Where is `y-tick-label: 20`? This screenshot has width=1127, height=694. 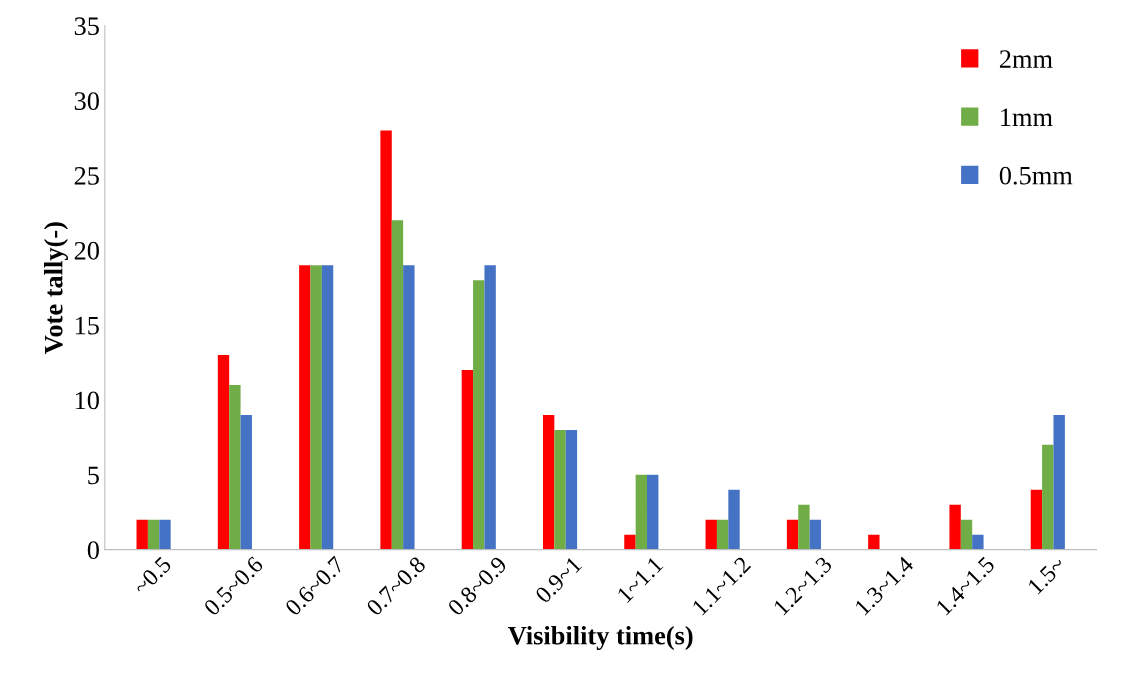
y-tick-label: 20 is located at coordinates (86, 250).